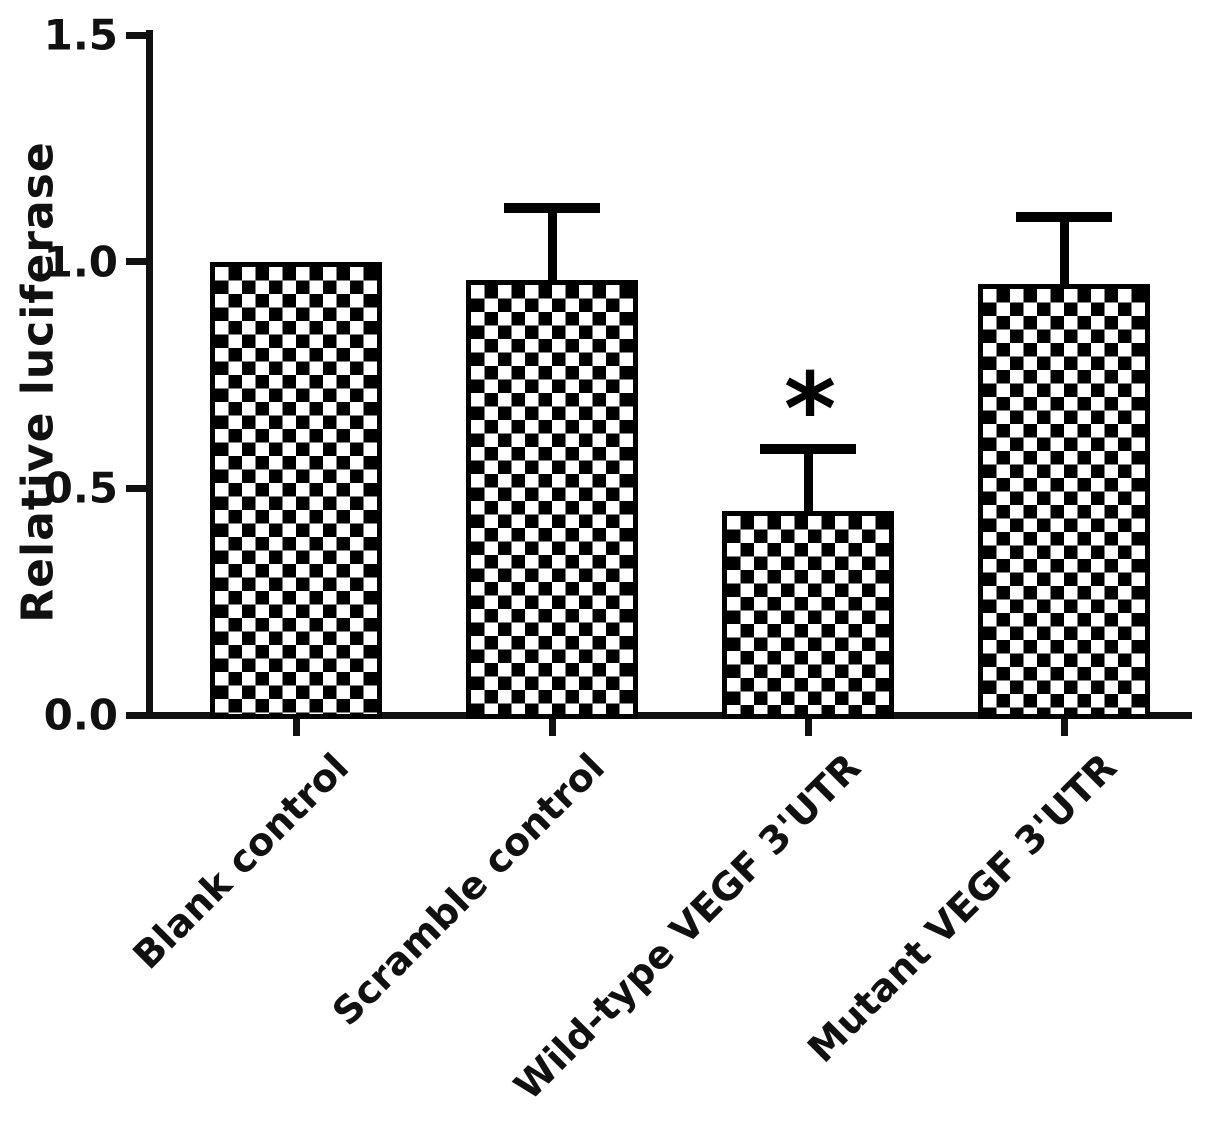 This screenshot has height=1140, width=1205. Describe the element at coordinates (669, 715) in the screenshot. I see `x-axis-line` at that location.